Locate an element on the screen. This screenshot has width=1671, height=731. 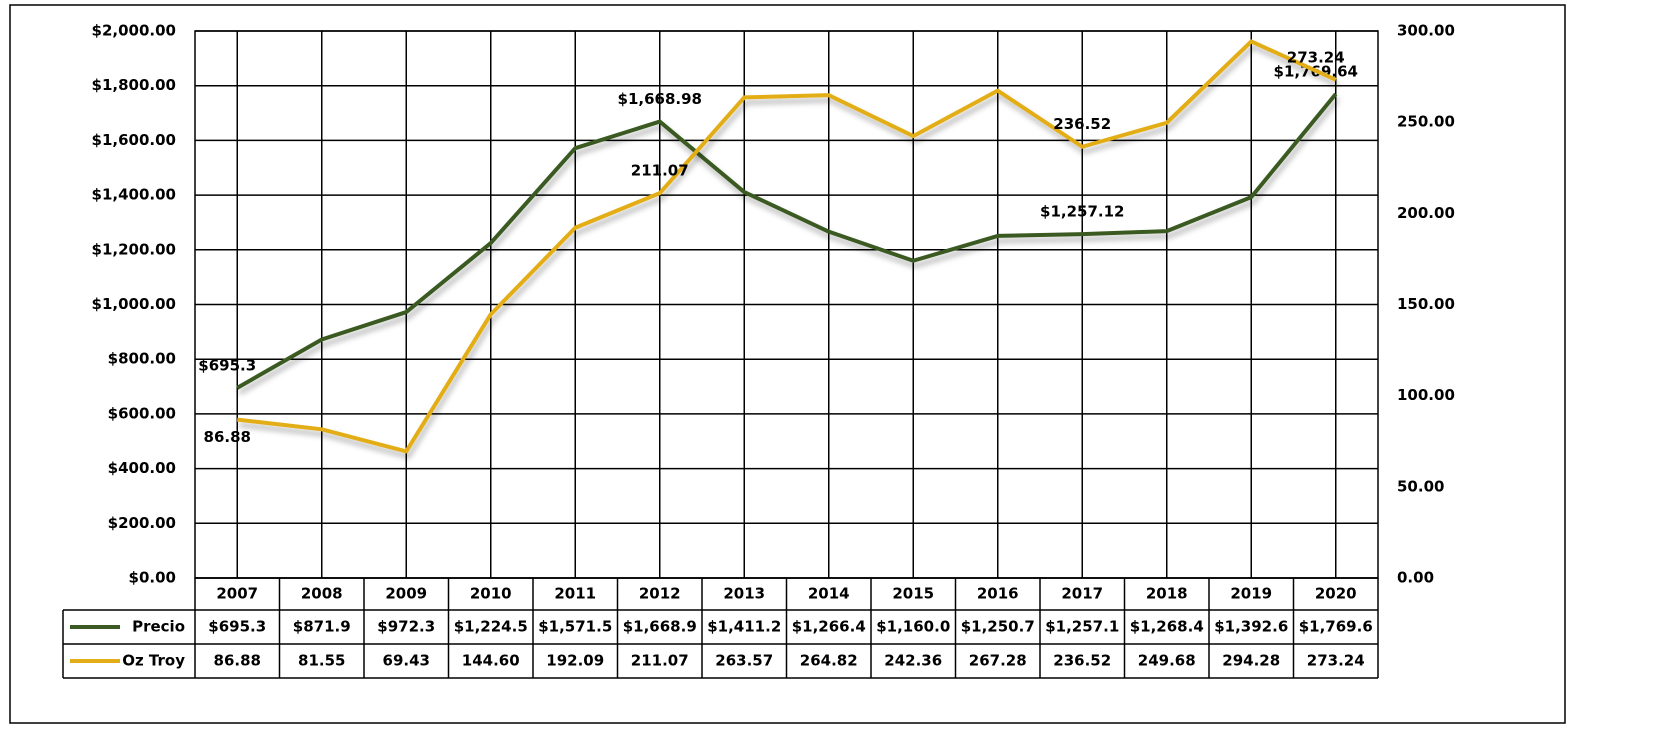
table-cell: $1,392.6 is located at coordinates (1251, 627).